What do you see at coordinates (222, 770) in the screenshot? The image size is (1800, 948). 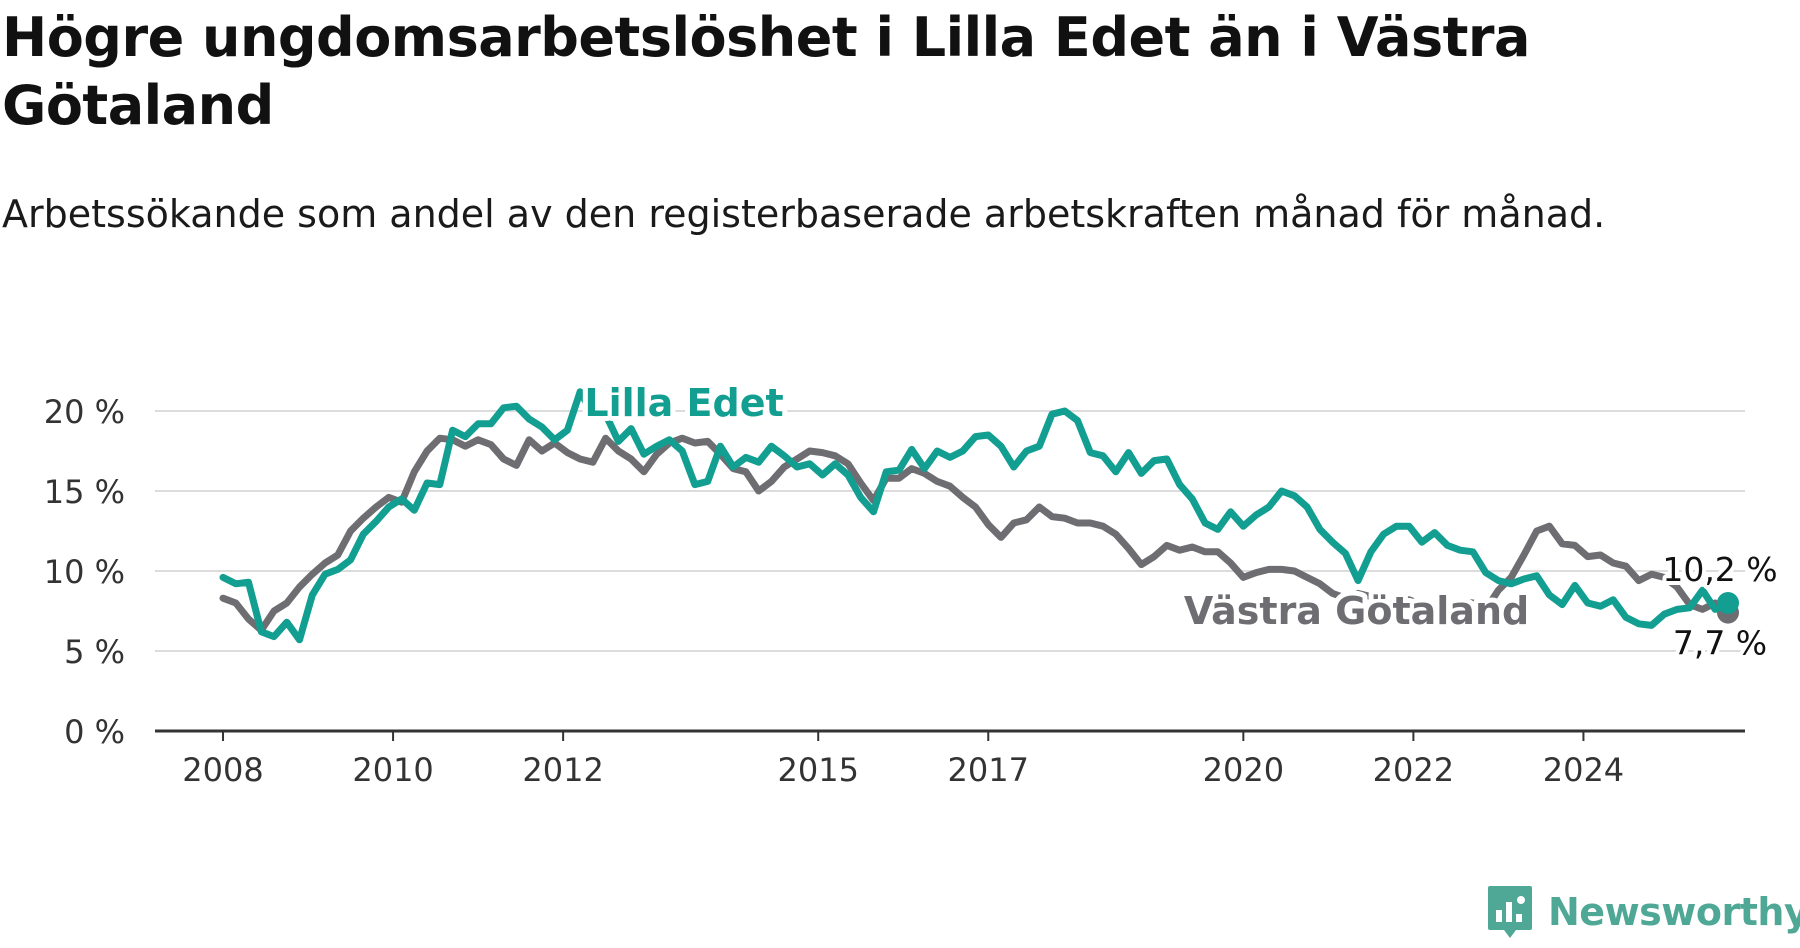 I see `x-tick-label: 2008` at bounding box center [222, 770].